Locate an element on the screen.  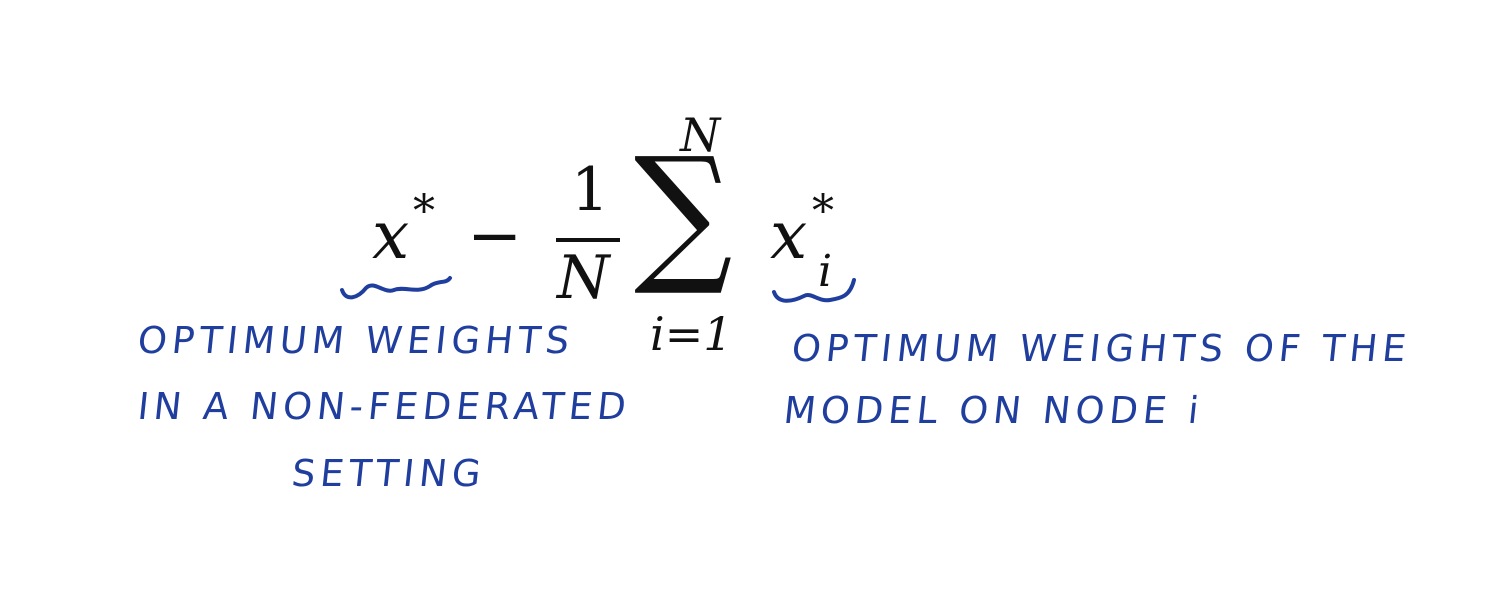
left-annotation-line-2: IN A NON-FEDERATED is located at coordinates (384, 406).